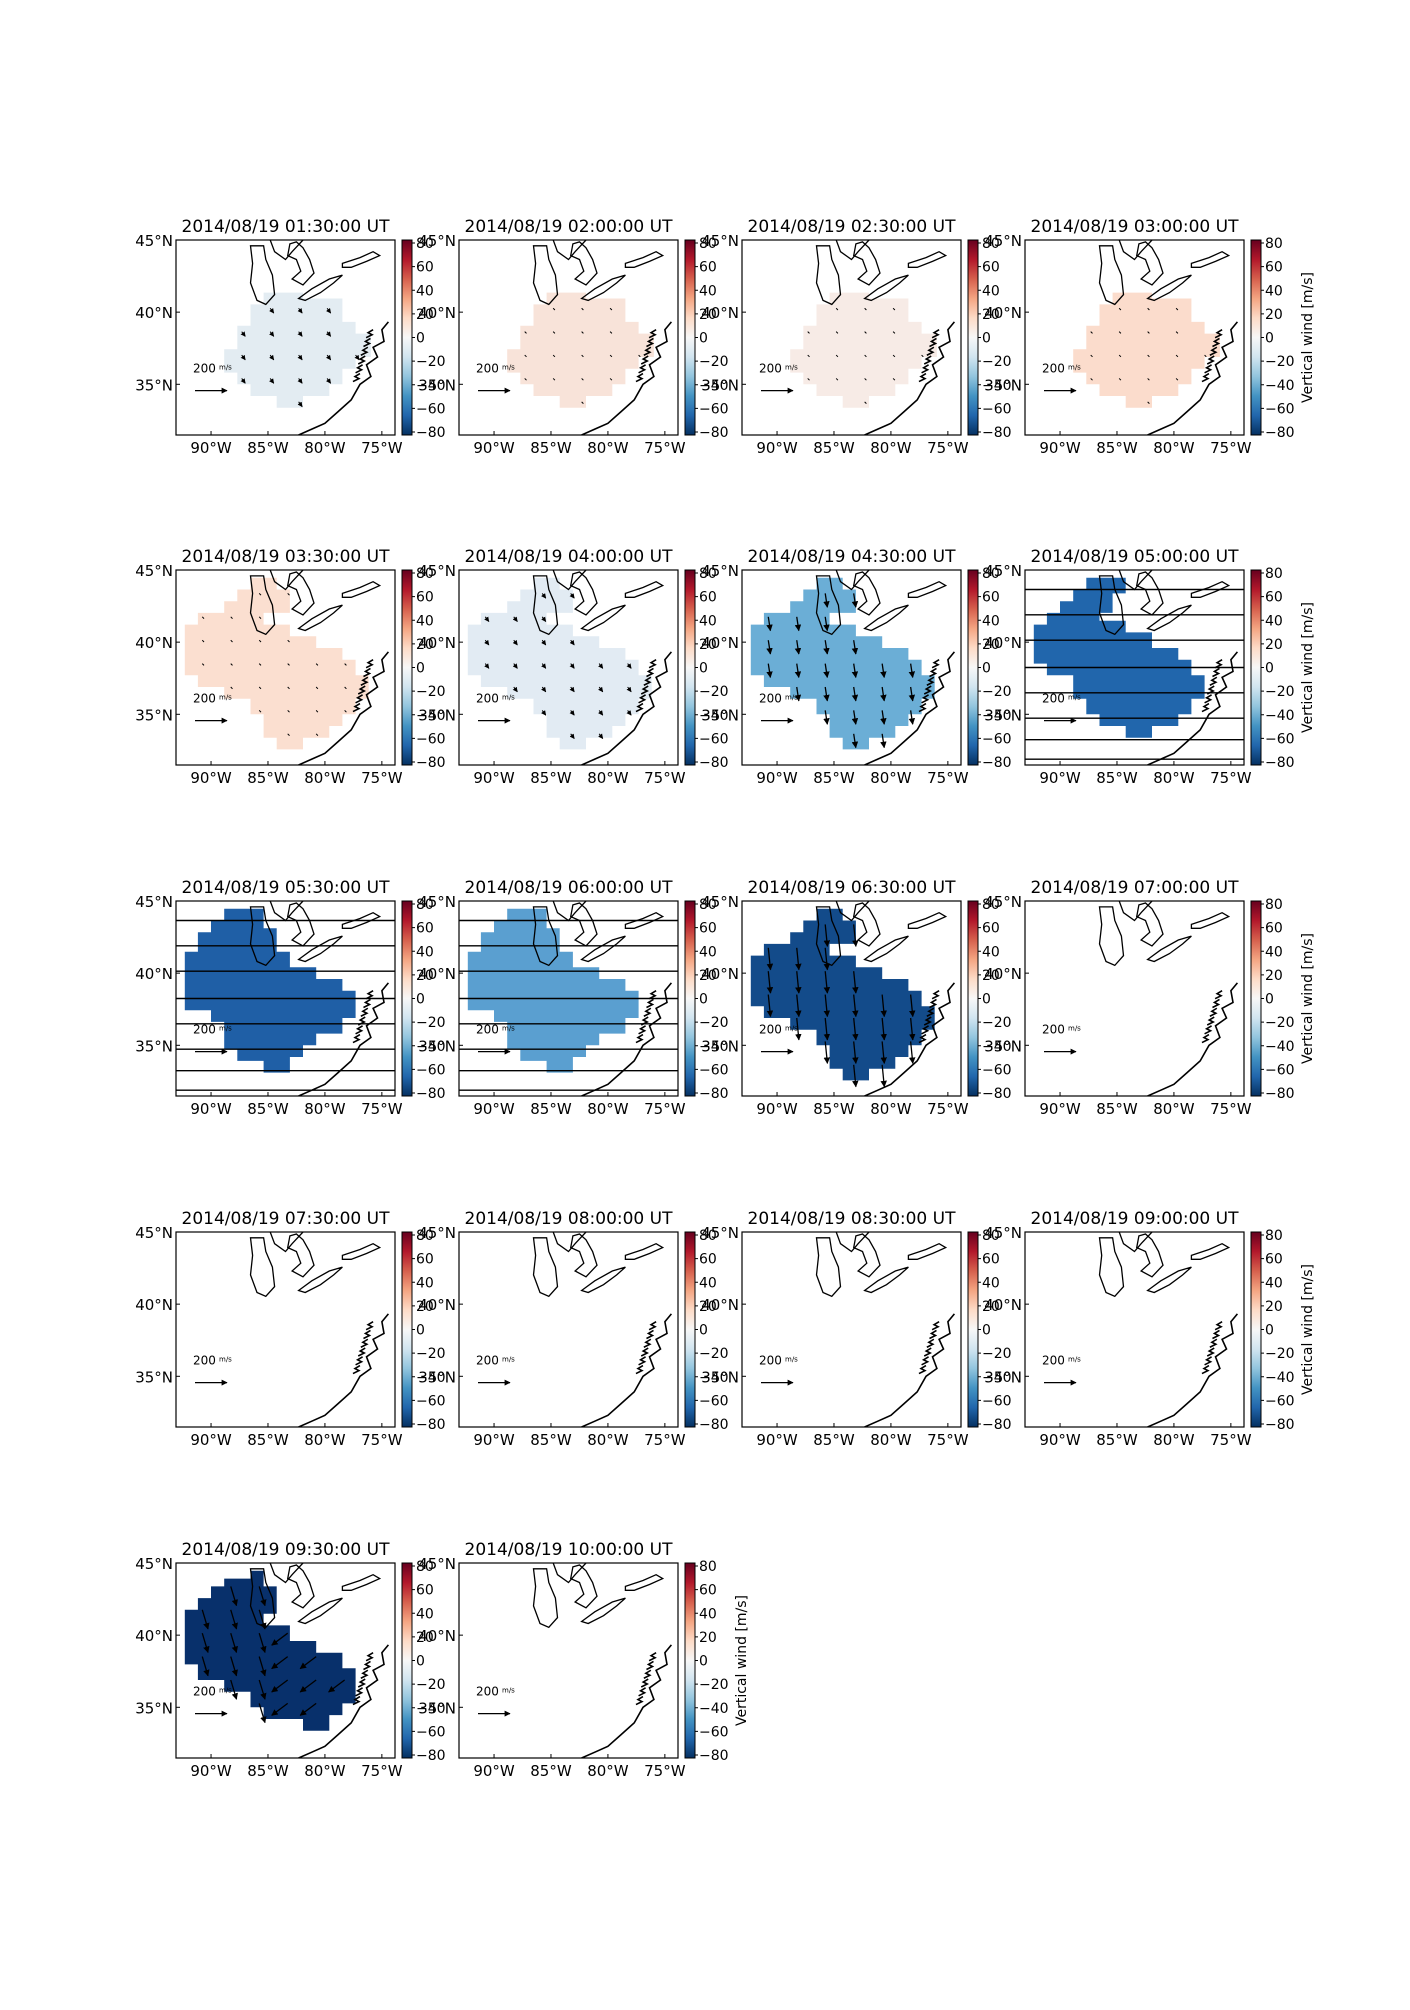  What do you see at coordinates (262, 1598) in the screenshot?
I see `lake-michigan` at bounding box center [262, 1598].